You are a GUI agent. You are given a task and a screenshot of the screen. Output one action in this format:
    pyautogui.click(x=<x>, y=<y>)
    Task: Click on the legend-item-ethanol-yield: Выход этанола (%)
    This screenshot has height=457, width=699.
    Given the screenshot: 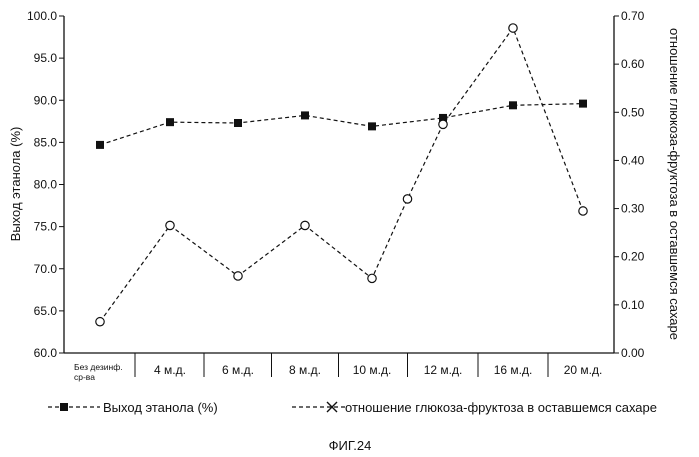 What is the action you would take?
    pyautogui.click(x=133, y=407)
    